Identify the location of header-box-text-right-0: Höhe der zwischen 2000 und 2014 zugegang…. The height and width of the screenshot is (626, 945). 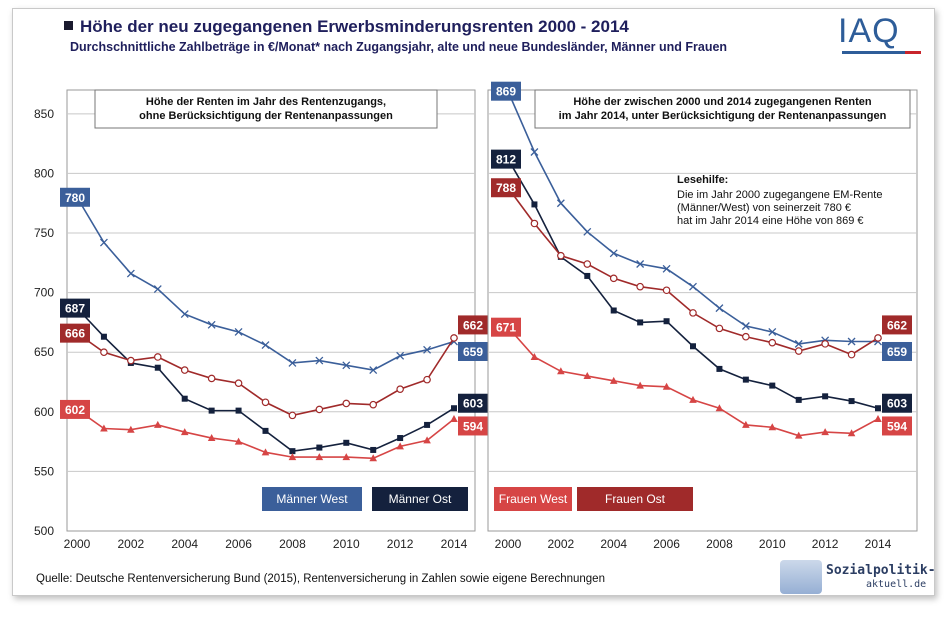
(722, 102).